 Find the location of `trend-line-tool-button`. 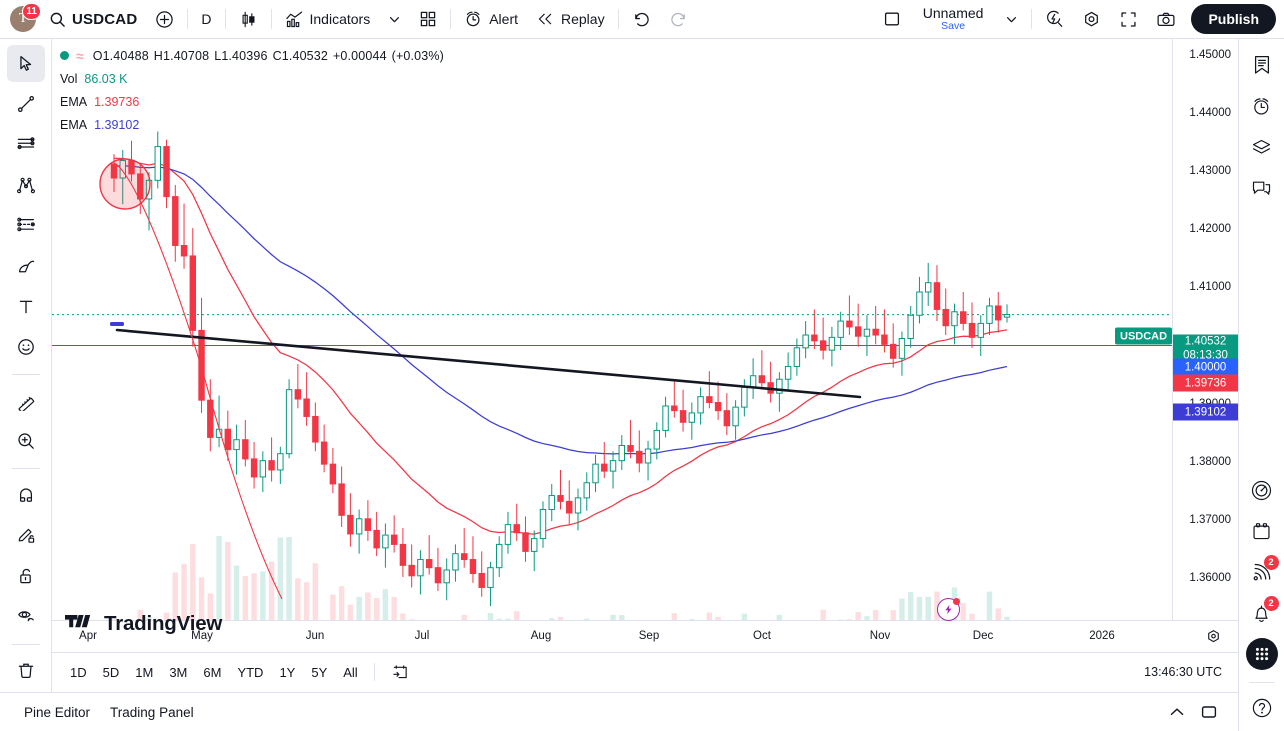

trend-line-tool-button is located at coordinates (26, 104).